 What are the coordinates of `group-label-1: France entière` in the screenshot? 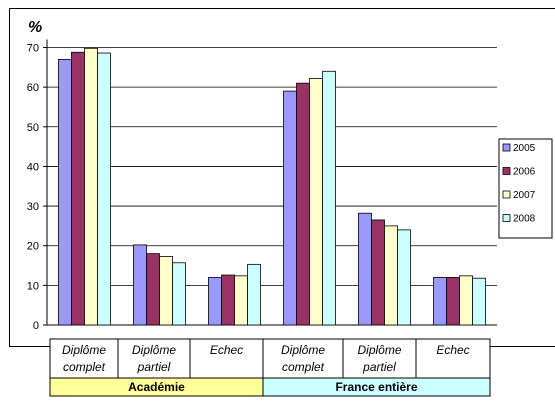 It's located at (376, 387).